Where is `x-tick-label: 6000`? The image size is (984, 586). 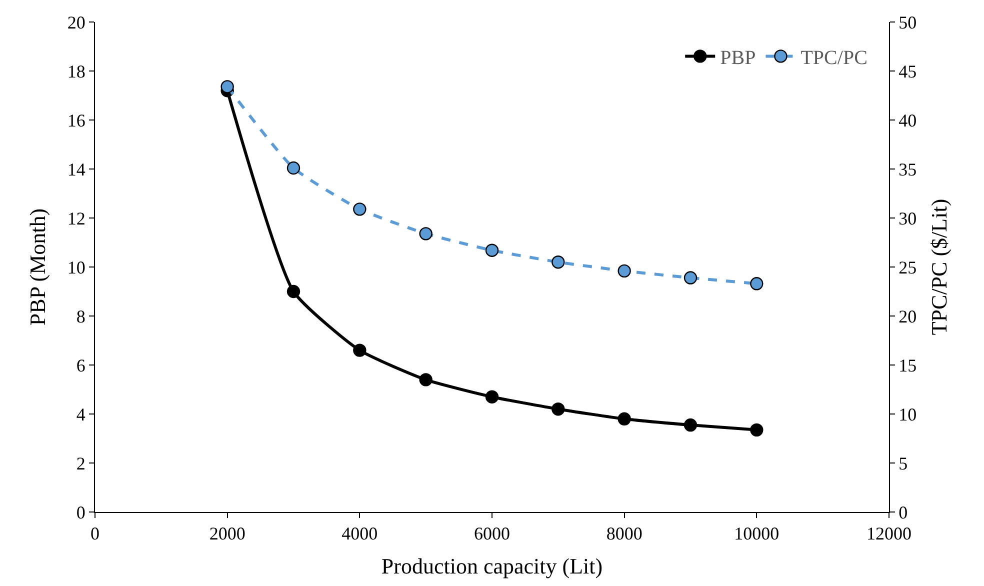 x-tick-label: 6000 is located at coordinates (492, 534).